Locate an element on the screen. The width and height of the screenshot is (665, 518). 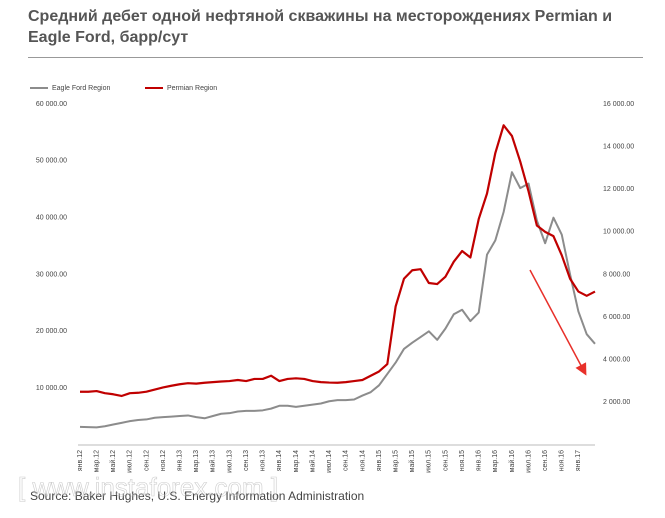
x-tick-label: ноя.16 is located at coordinates (562, 460).